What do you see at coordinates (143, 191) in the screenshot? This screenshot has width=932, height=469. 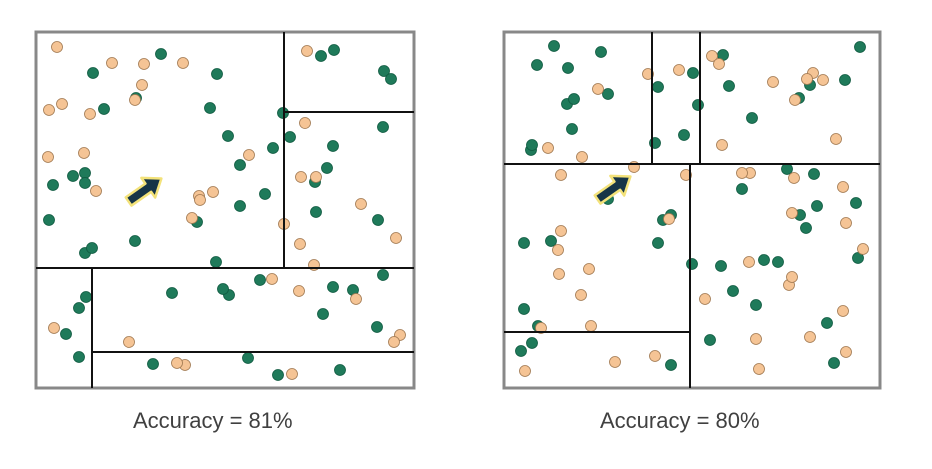 I see `left-arrow-icon` at bounding box center [143, 191].